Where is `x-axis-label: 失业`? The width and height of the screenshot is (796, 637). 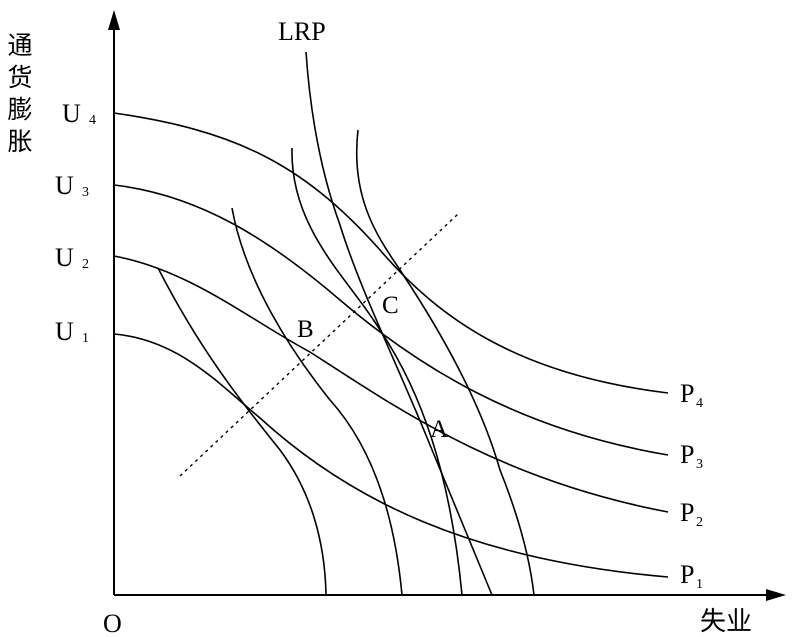 x-axis-label: 失业 is located at coordinates (726, 622).